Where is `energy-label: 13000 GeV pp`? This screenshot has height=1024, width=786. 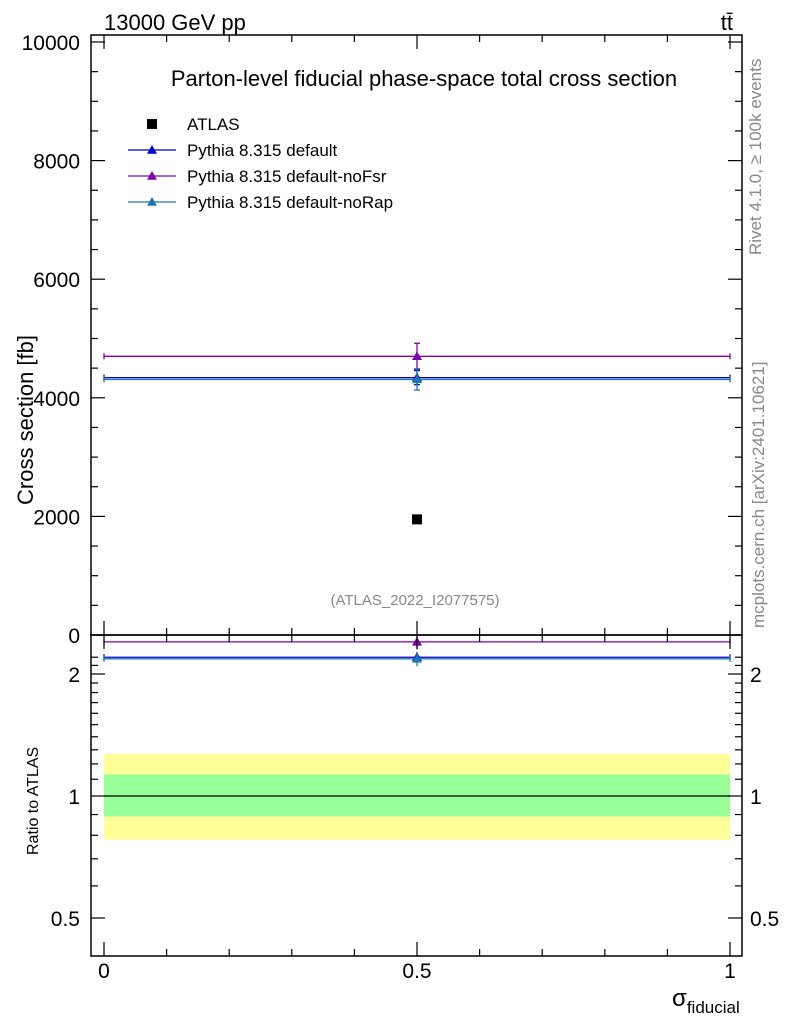 energy-label: 13000 GeV pp is located at coordinates (175, 22).